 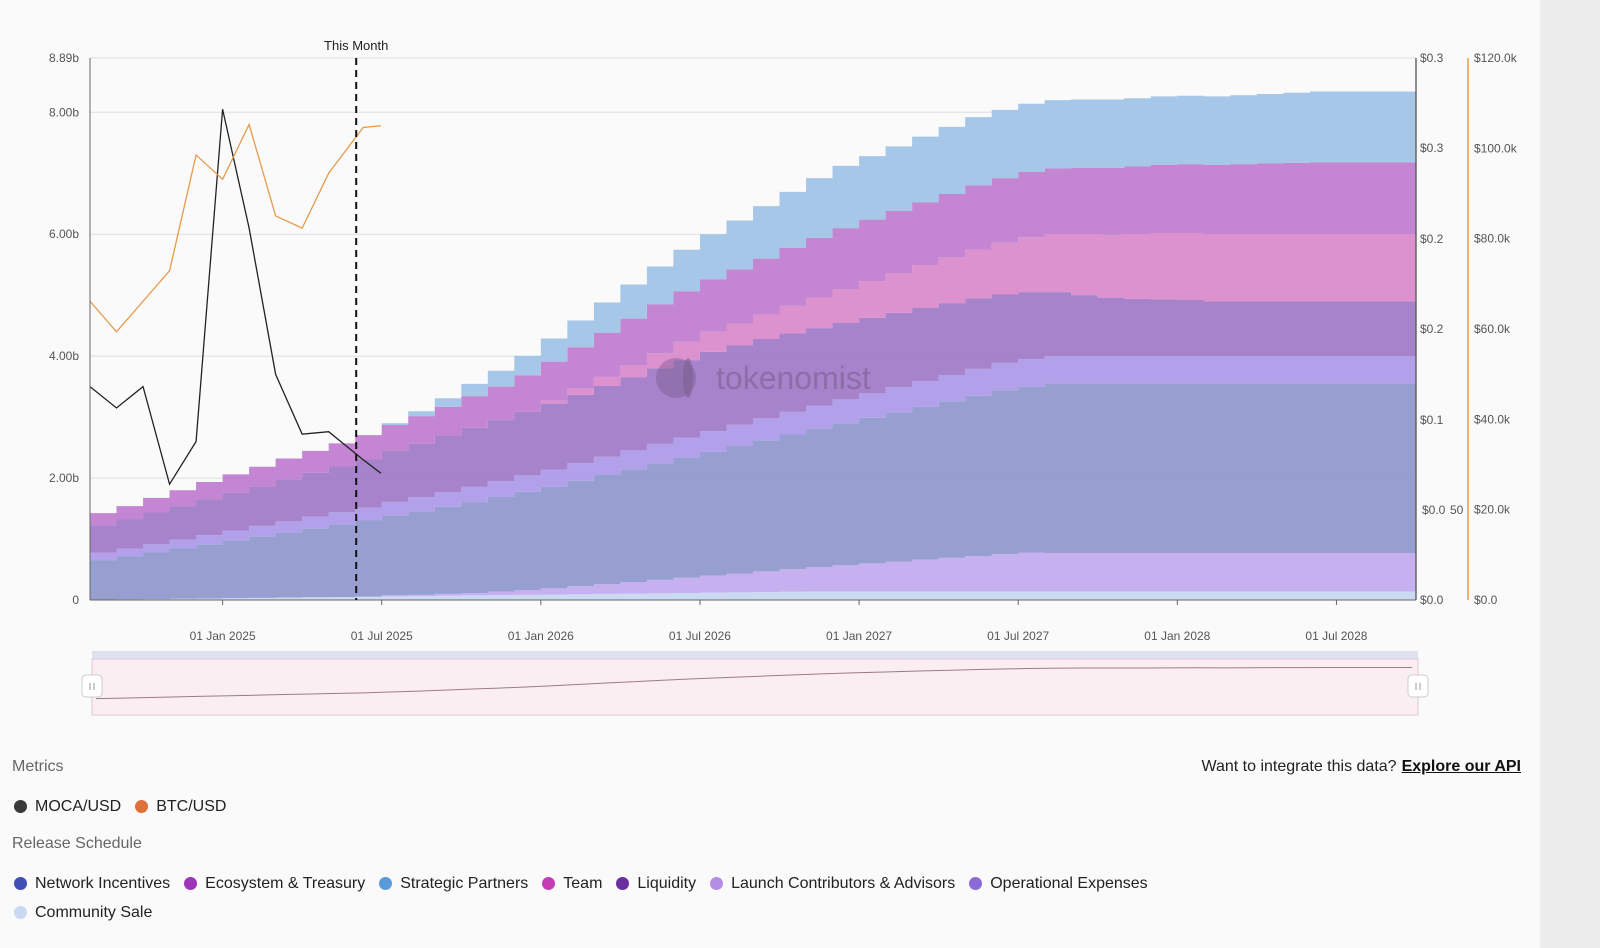 I want to click on metrics-title: Metrics, so click(x=38, y=766).